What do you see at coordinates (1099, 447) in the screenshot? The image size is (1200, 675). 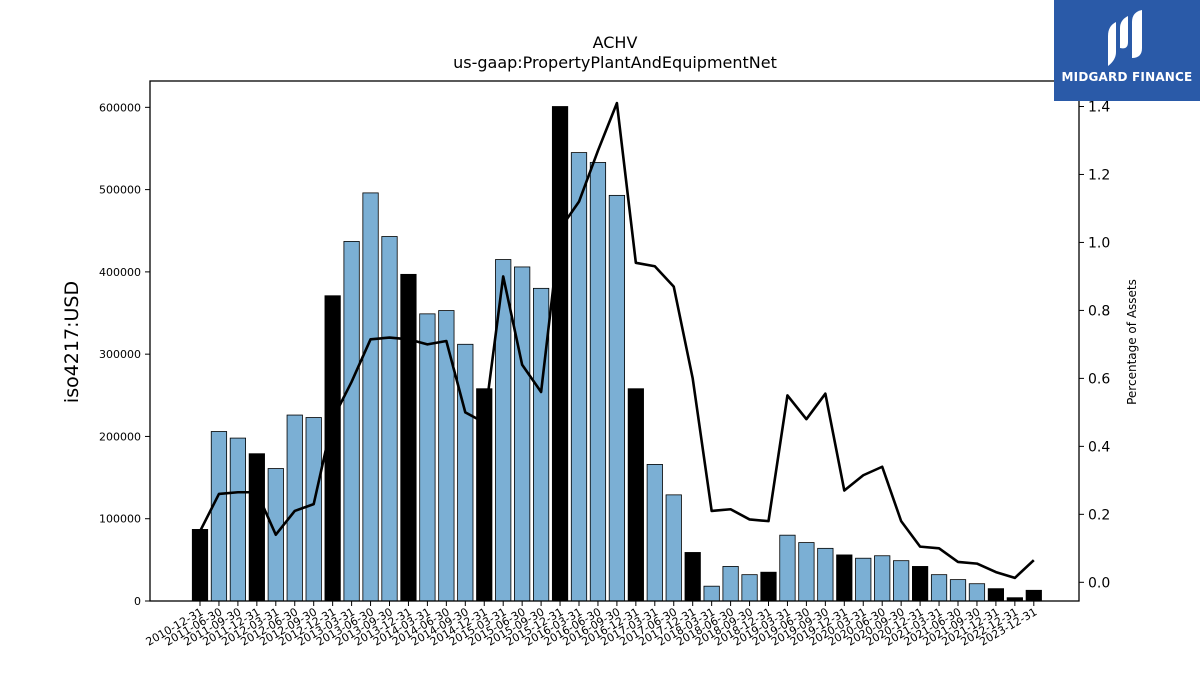 I see `y2-tick-label: 0.4` at bounding box center [1099, 447].